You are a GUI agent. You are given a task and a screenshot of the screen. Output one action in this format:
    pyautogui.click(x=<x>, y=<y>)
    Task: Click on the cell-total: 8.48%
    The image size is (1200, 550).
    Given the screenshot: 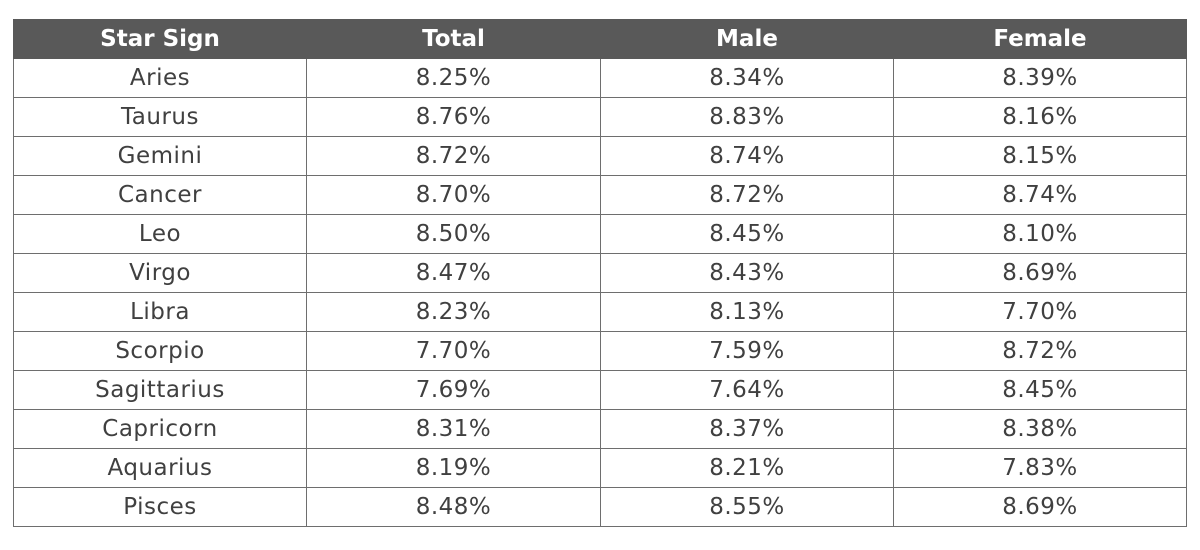 What is the action you would take?
    pyautogui.click(x=453, y=507)
    